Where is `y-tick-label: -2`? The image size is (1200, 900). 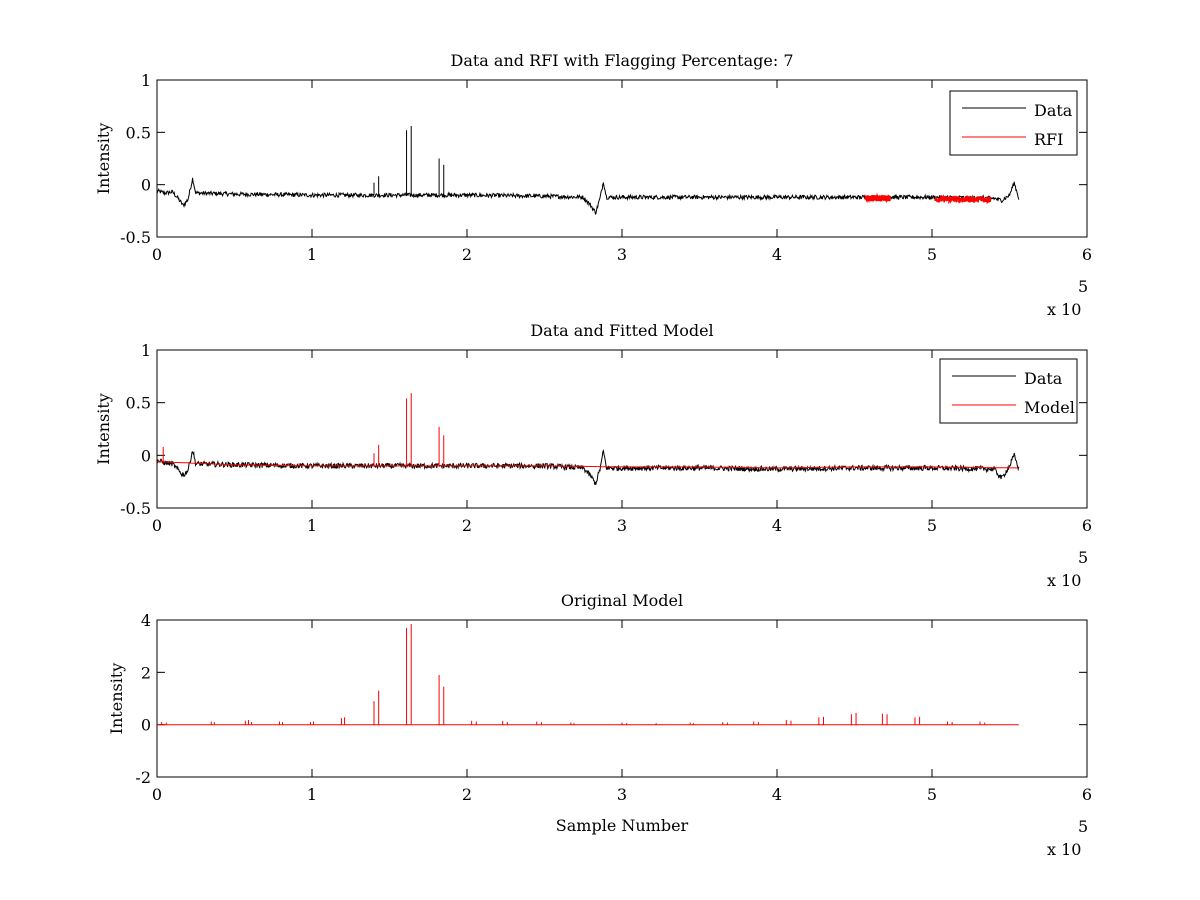 y-tick-label: -2 is located at coordinates (143, 777).